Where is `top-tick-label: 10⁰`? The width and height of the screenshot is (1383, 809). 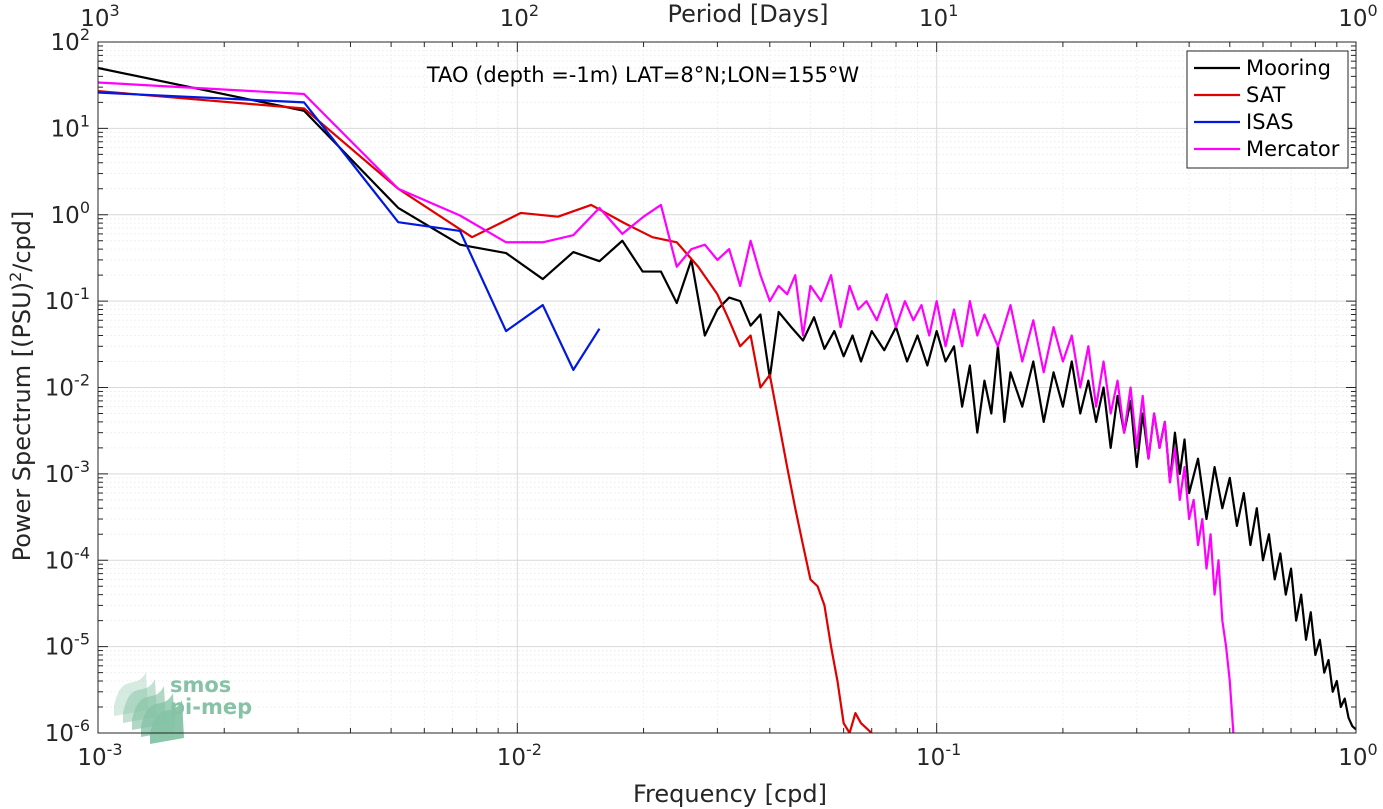 top-tick-label: 10⁰ is located at coordinates (1357, 16).